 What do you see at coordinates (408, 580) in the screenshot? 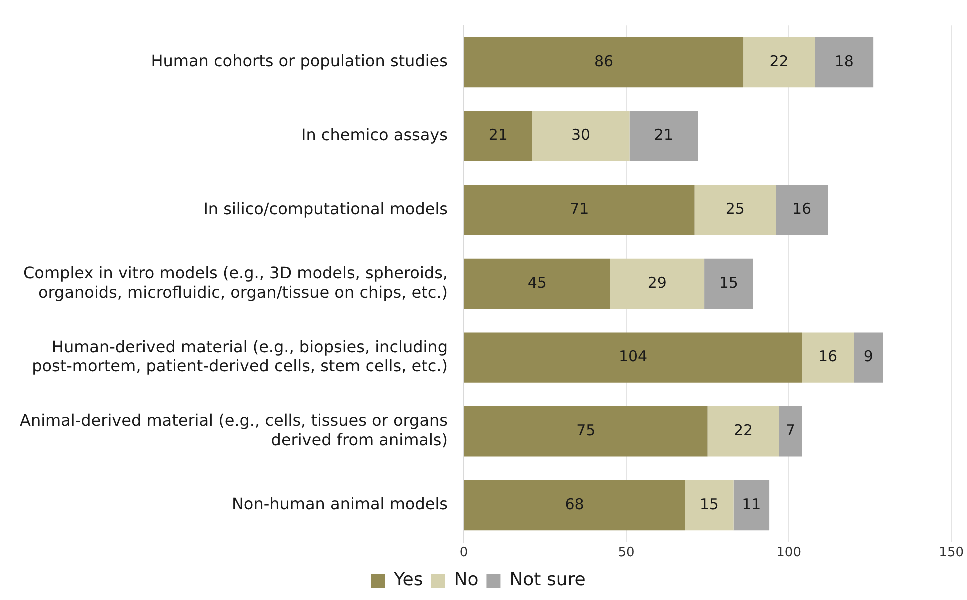
I see `legend-label: Yes` at bounding box center [408, 580].